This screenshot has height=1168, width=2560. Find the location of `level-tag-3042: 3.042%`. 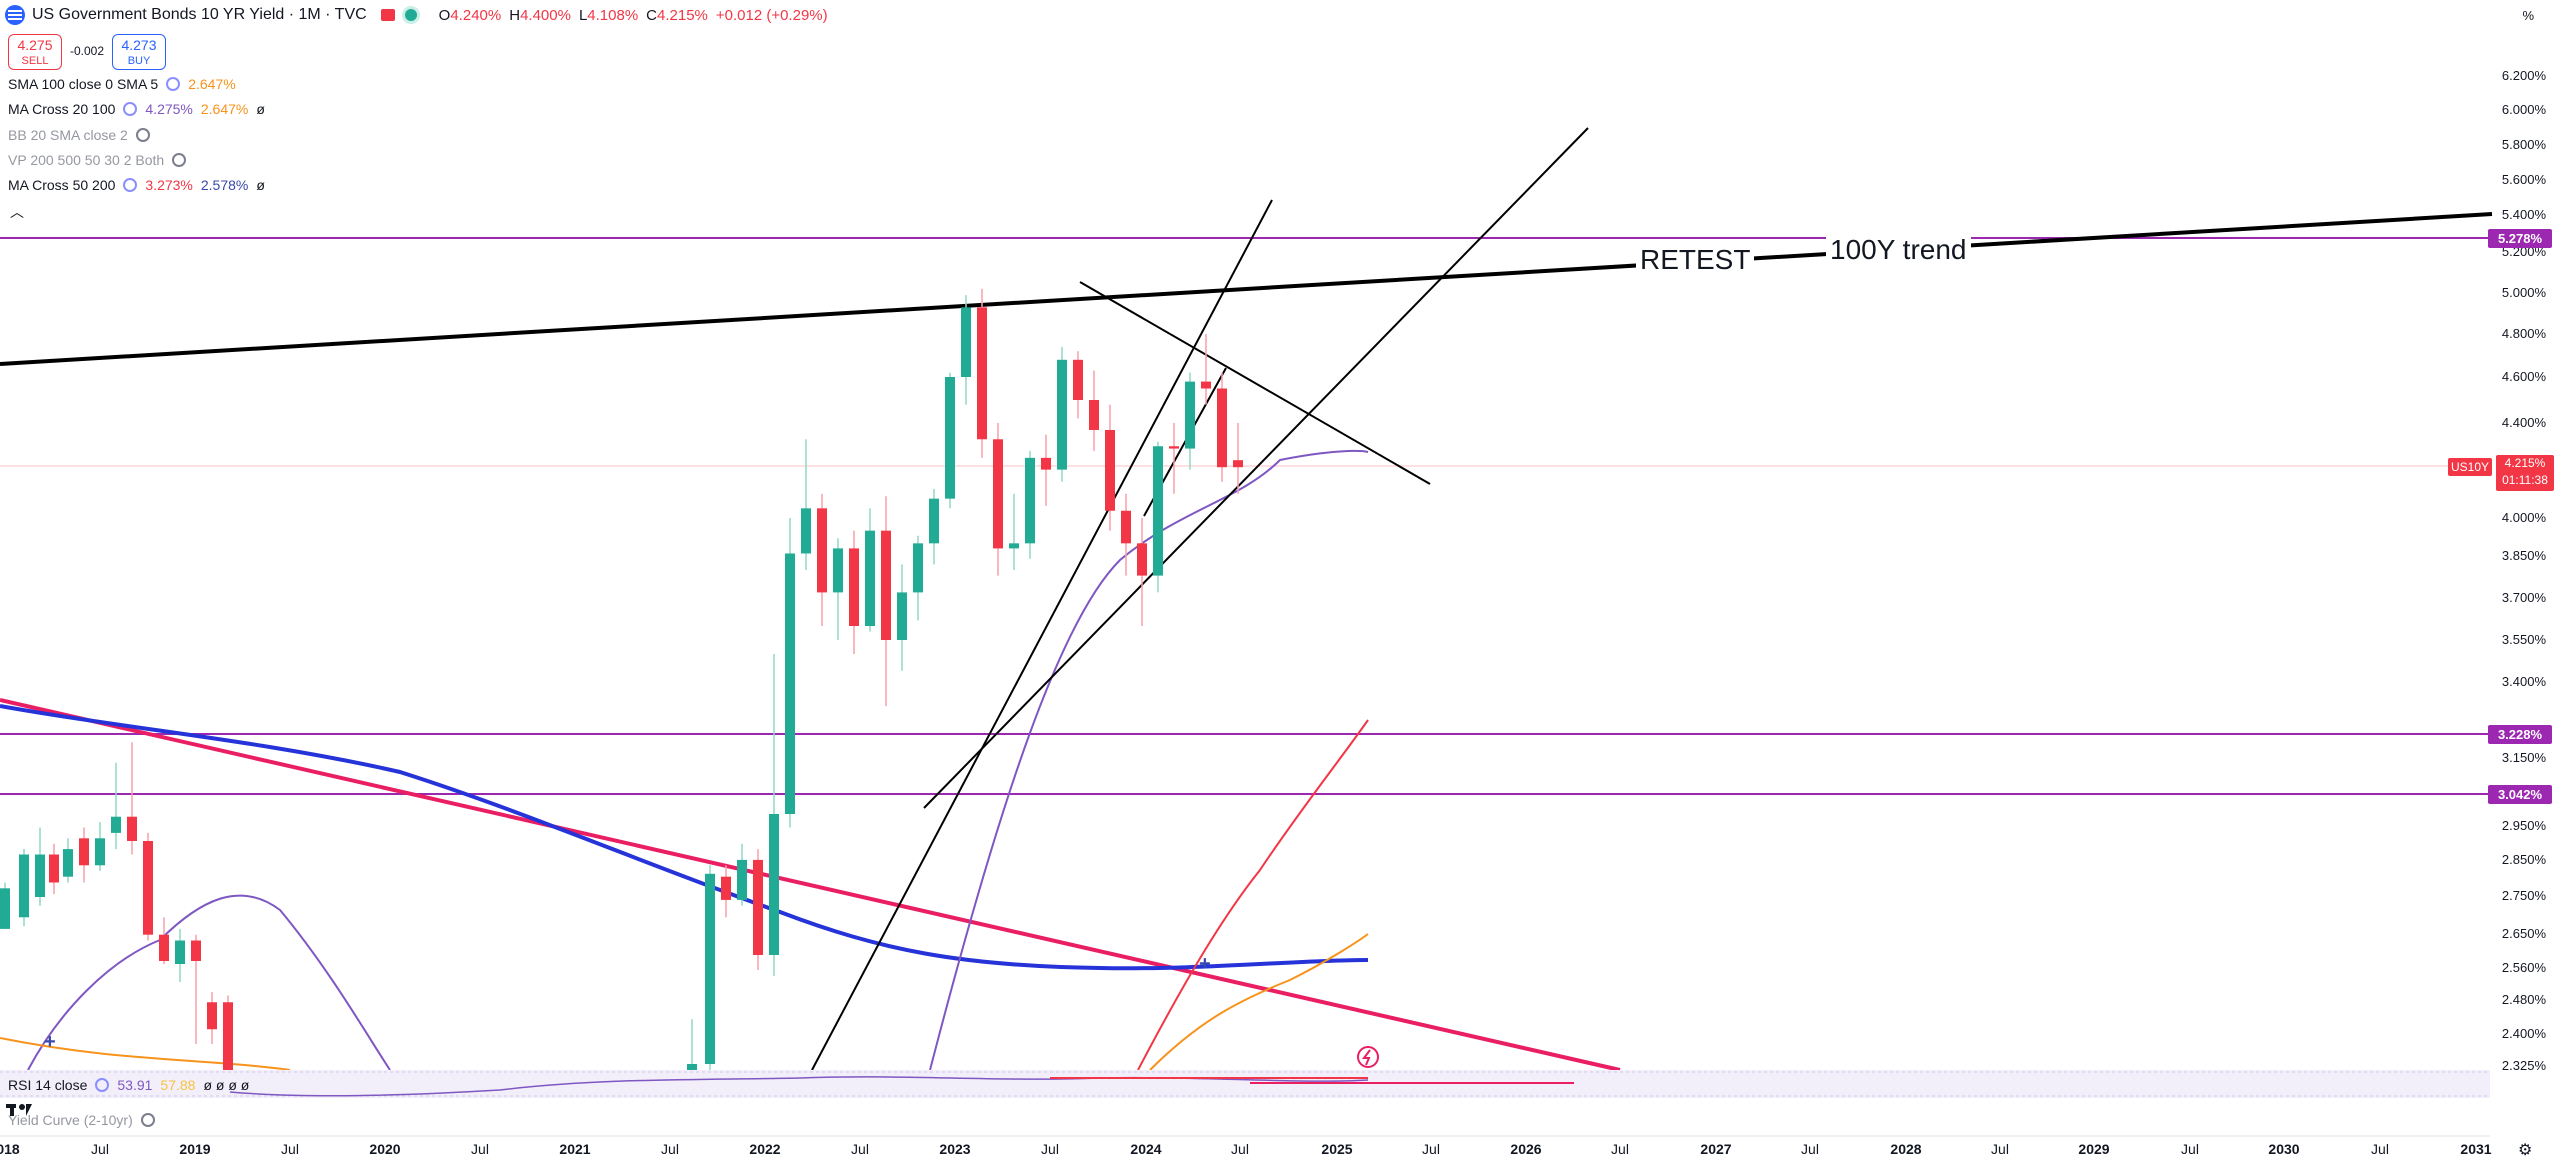

level-tag-3042: 3.042% is located at coordinates (2520, 794).